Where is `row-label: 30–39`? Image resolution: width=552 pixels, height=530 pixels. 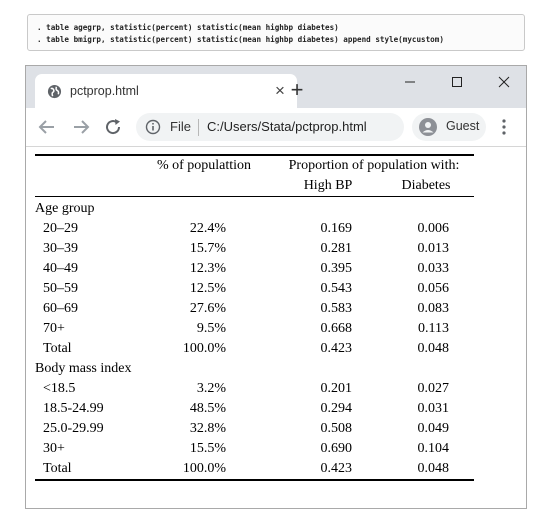 row-label: 30–39 is located at coordinates (60, 248).